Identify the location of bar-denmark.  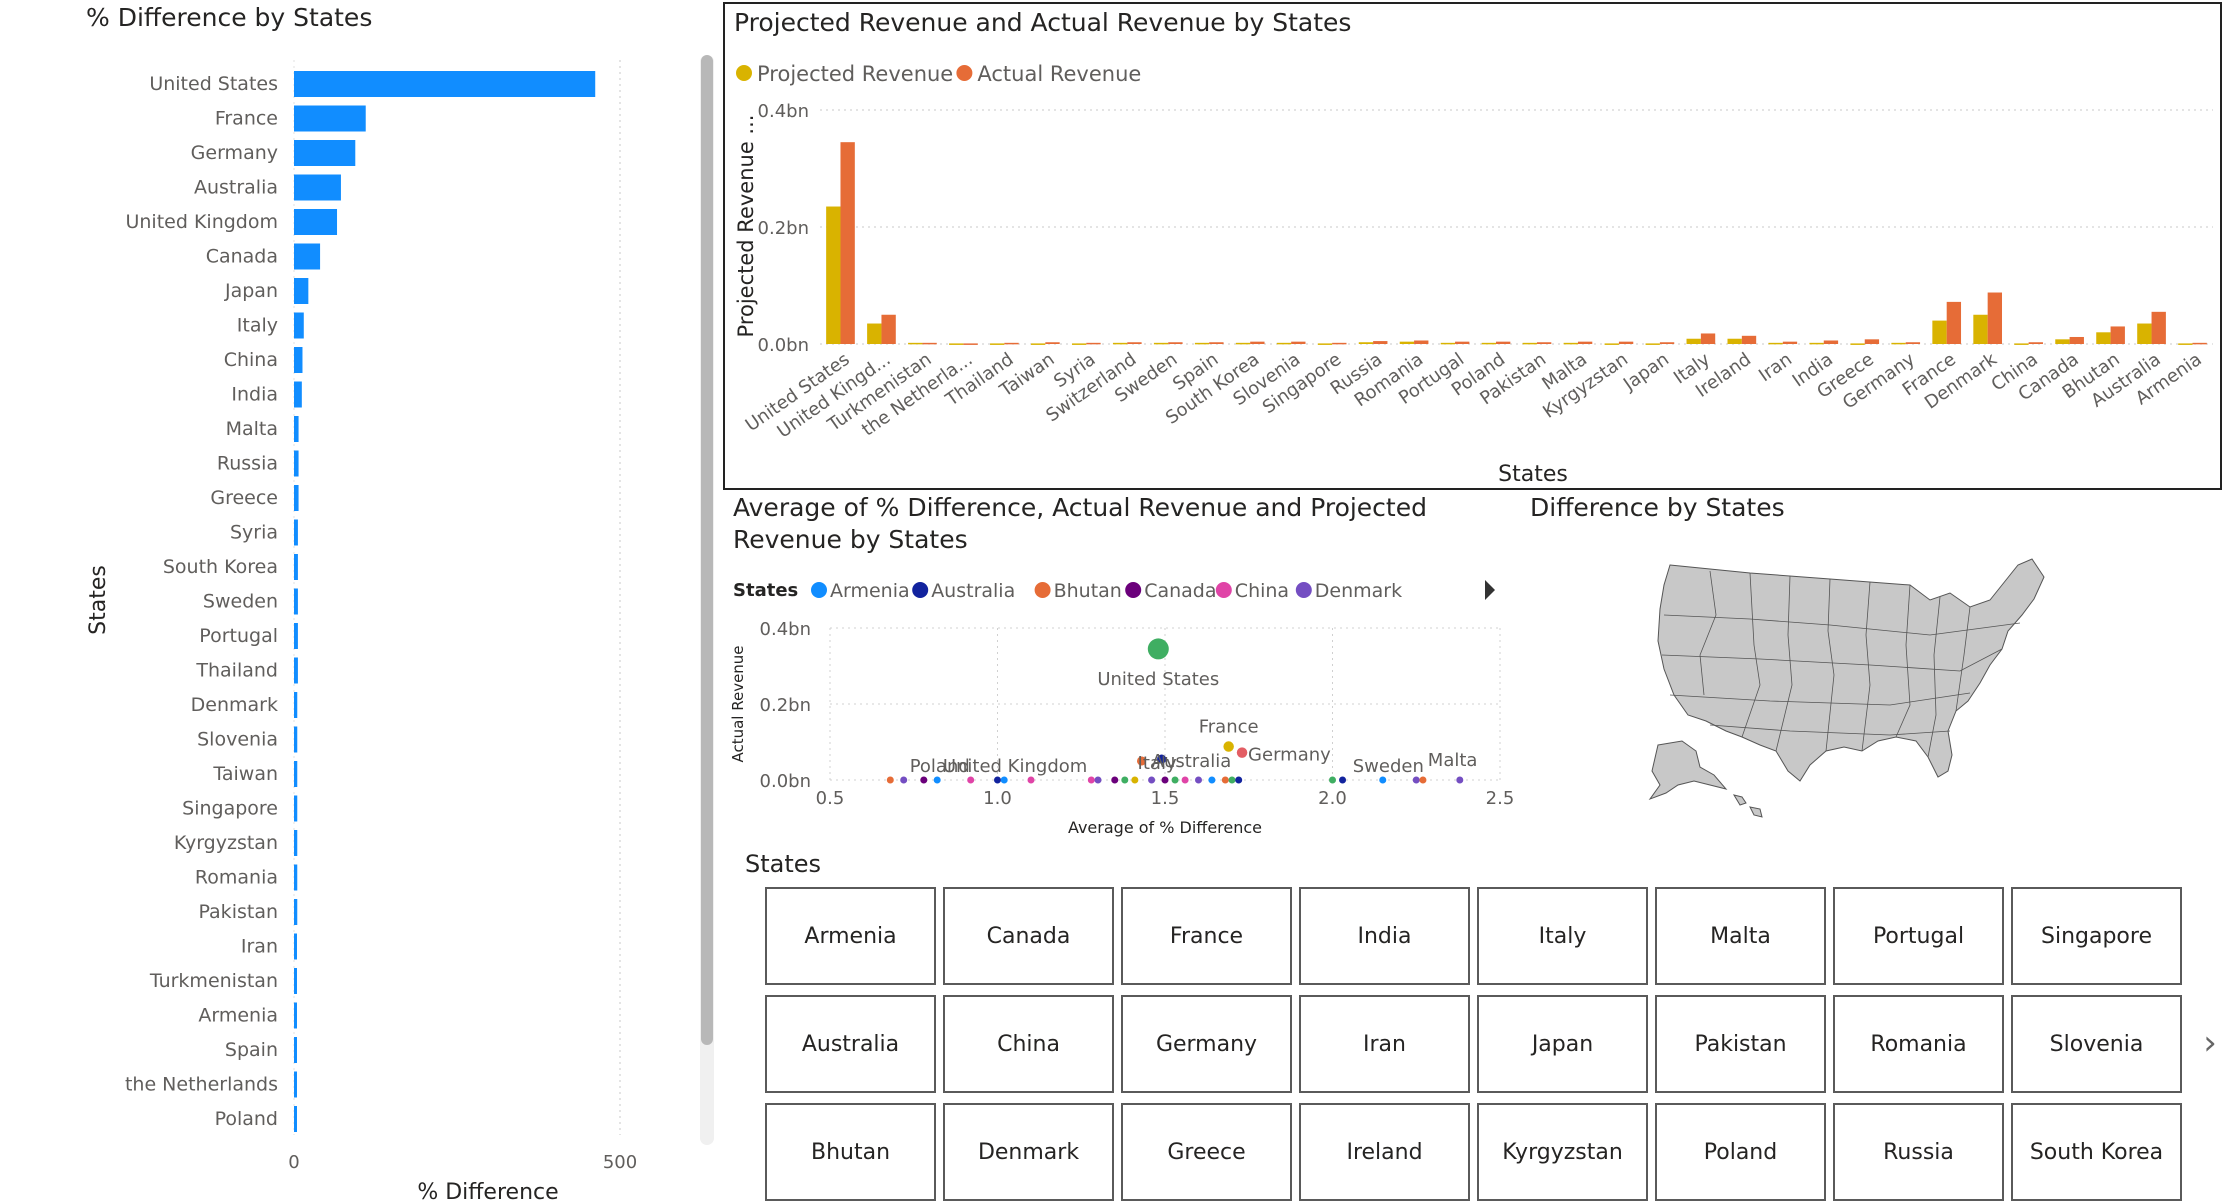
(296, 705).